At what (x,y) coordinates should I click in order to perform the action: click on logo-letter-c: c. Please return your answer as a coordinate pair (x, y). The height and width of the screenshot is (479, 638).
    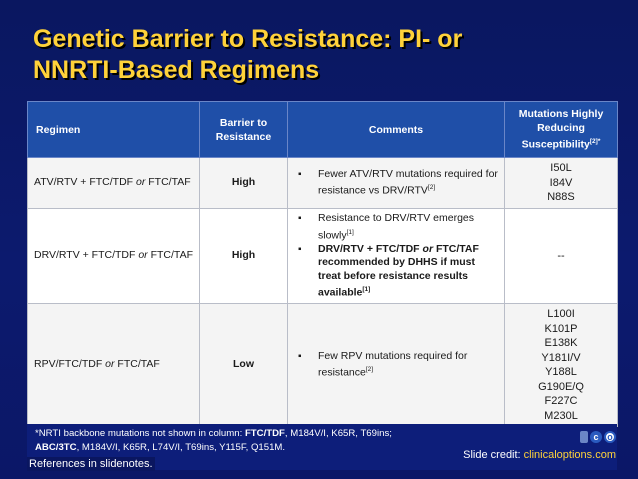
    Looking at the image, I should click on (596, 437).